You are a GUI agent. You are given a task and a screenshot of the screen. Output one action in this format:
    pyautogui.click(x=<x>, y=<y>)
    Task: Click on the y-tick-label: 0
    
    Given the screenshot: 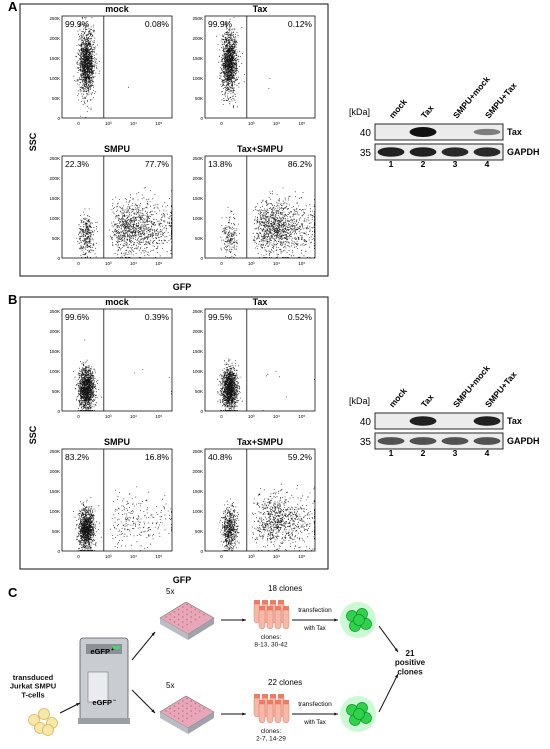 What is the action you would take?
    pyautogui.click(x=201, y=551)
    